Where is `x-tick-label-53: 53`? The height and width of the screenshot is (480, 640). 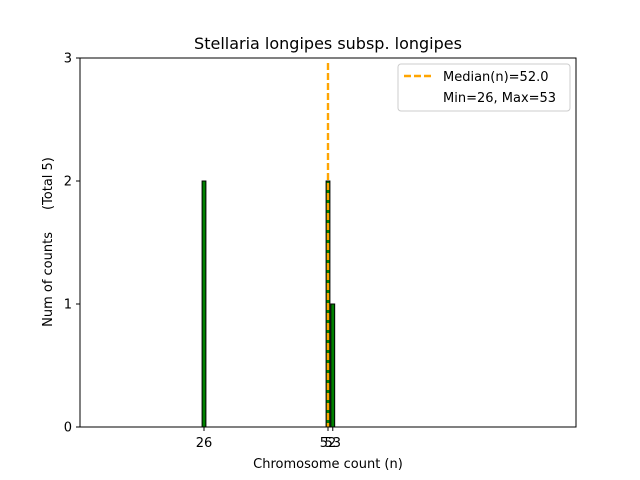
x-tick-label-53: 53 is located at coordinates (332, 443).